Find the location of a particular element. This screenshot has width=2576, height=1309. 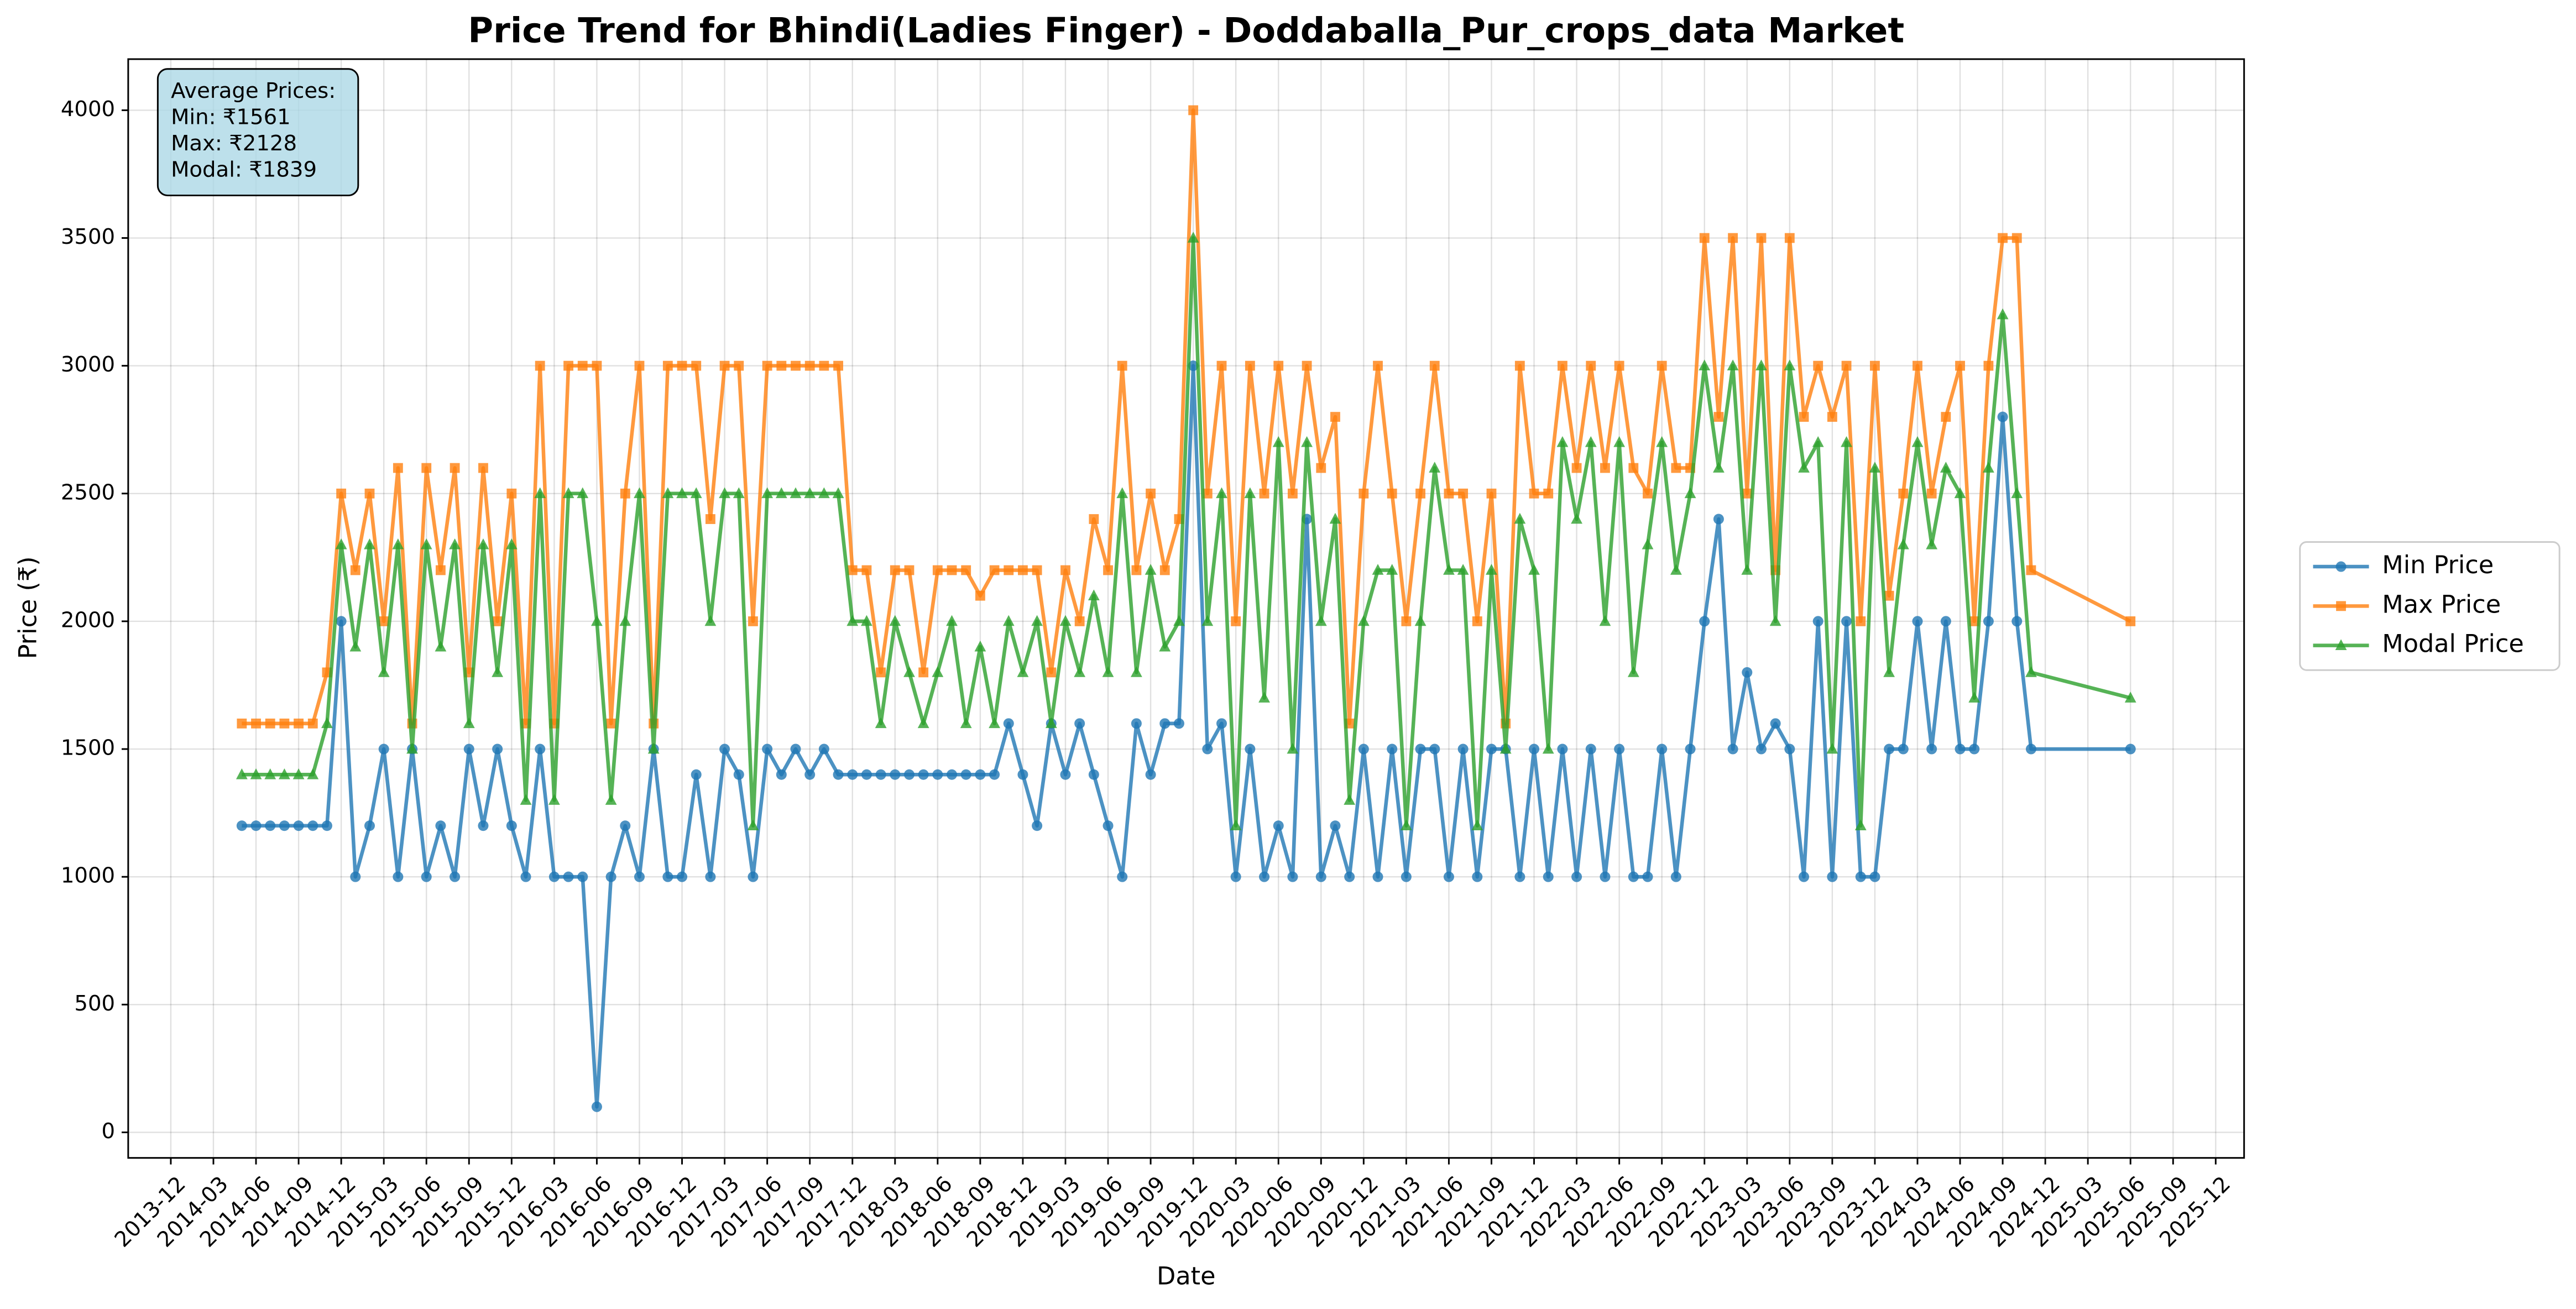

annotation-text: Average Prices: is located at coordinates (253, 90).